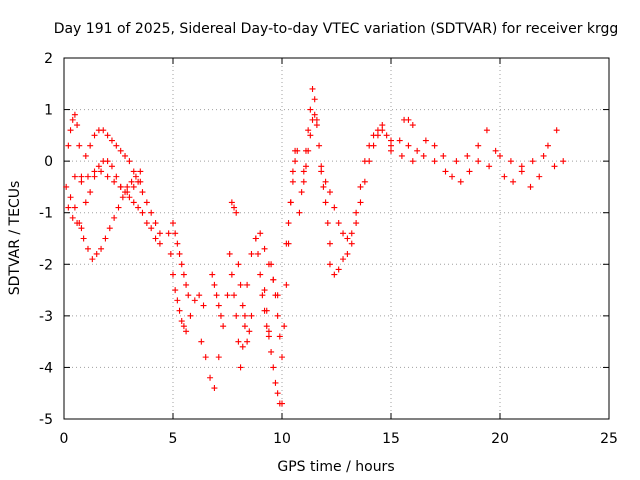  Describe the element at coordinates (500, 439) in the screenshot. I see `x-tick-label: 20` at that location.